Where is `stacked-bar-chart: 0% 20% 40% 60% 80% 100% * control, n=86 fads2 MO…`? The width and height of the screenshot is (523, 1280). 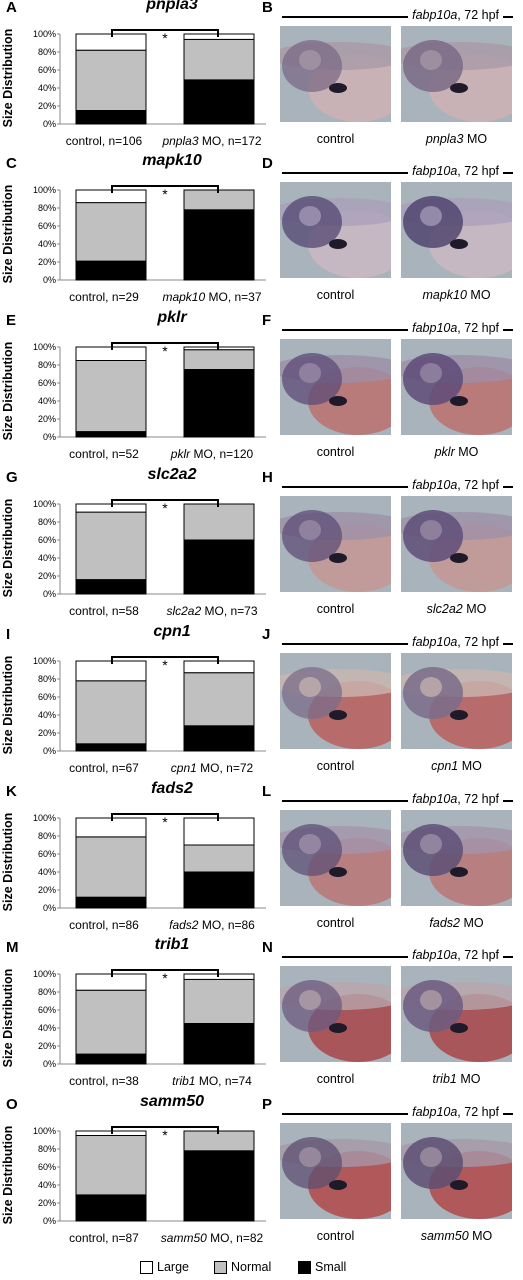
stacked-bar-chart: 0% 20% 40% 60% 80% 100% * control, n=86 fads2 MO… is located at coordinates (149, 872).